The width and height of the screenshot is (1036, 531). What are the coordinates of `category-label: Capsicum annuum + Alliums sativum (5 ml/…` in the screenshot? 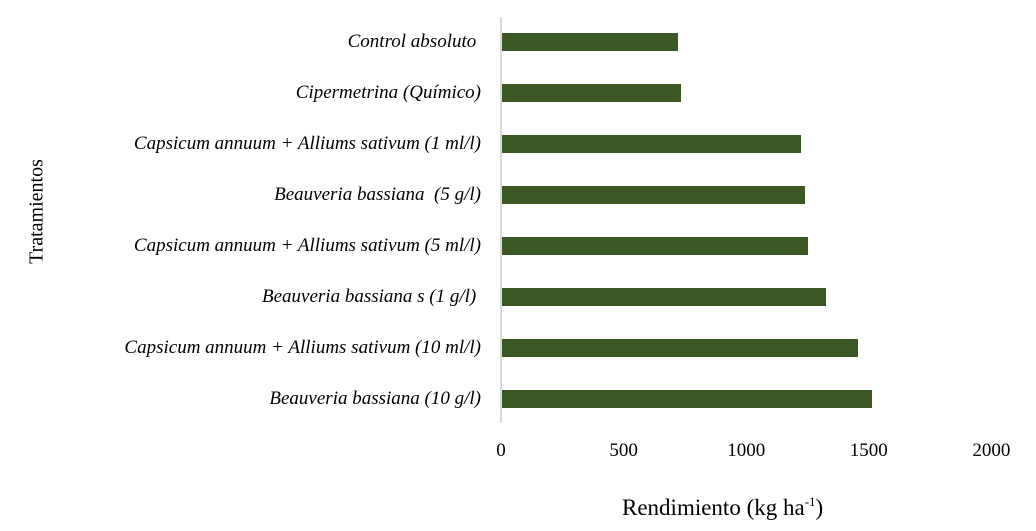 It's located at (307, 245).